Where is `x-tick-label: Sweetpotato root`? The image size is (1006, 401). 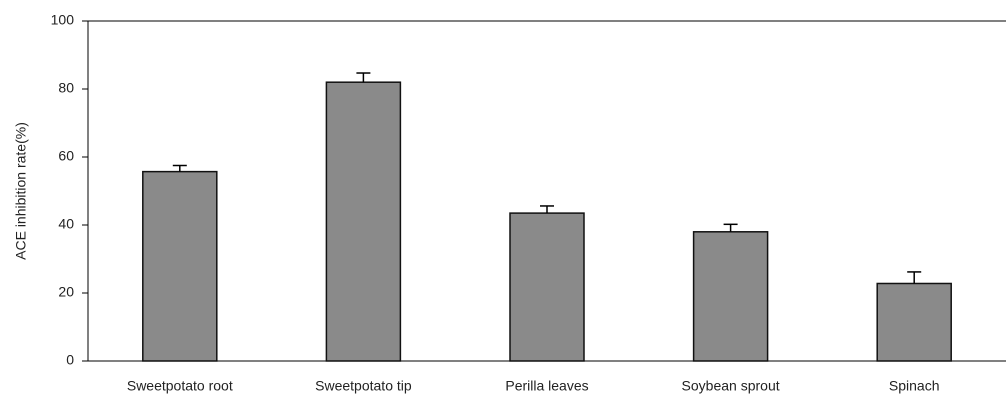
x-tick-label: Sweetpotato root is located at coordinates (180, 386).